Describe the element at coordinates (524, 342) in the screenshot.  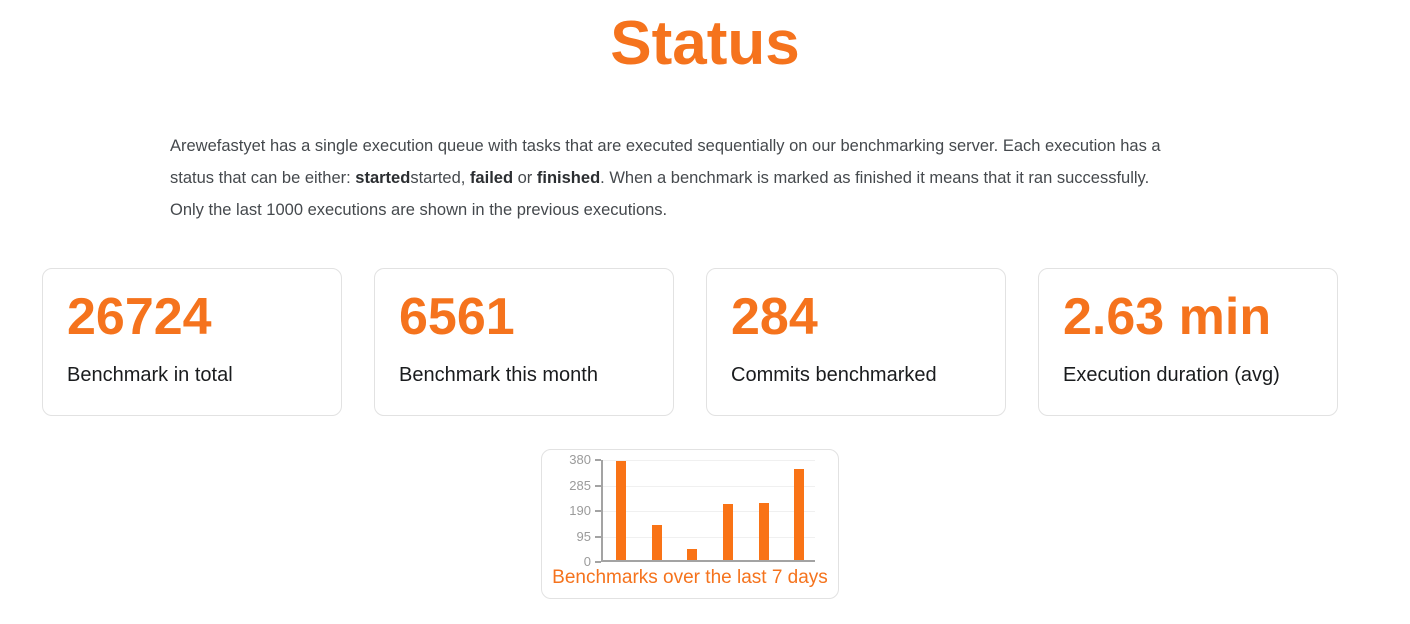
I see `stat-card-1: 6561 Benchmark this month` at that location.